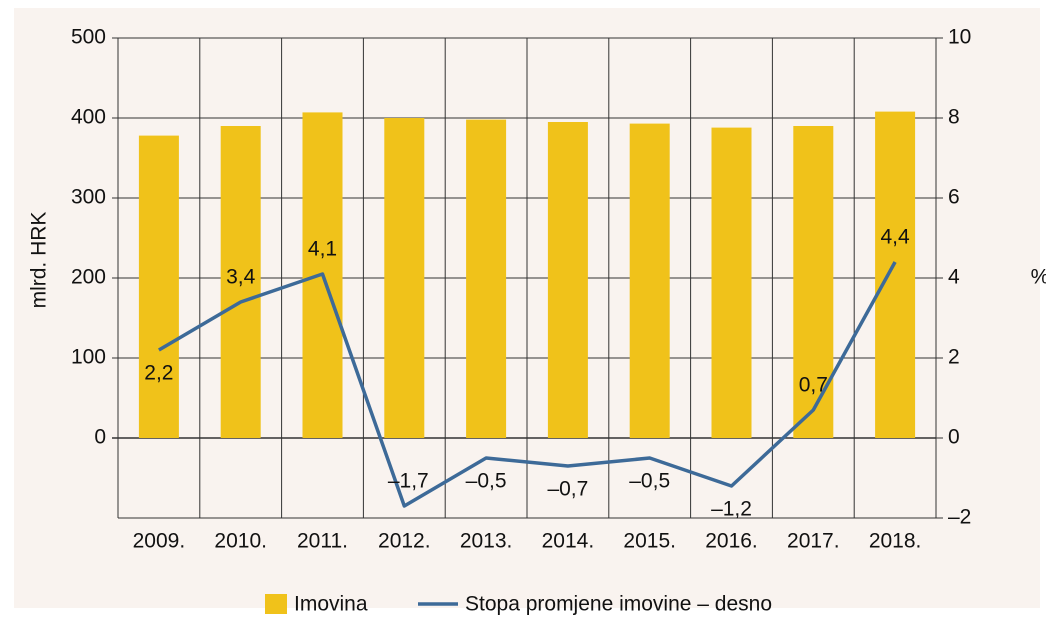  Describe the element at coordinates (322, 541) in the screenshot. I see `x-tick-label: 2011.` at that location.